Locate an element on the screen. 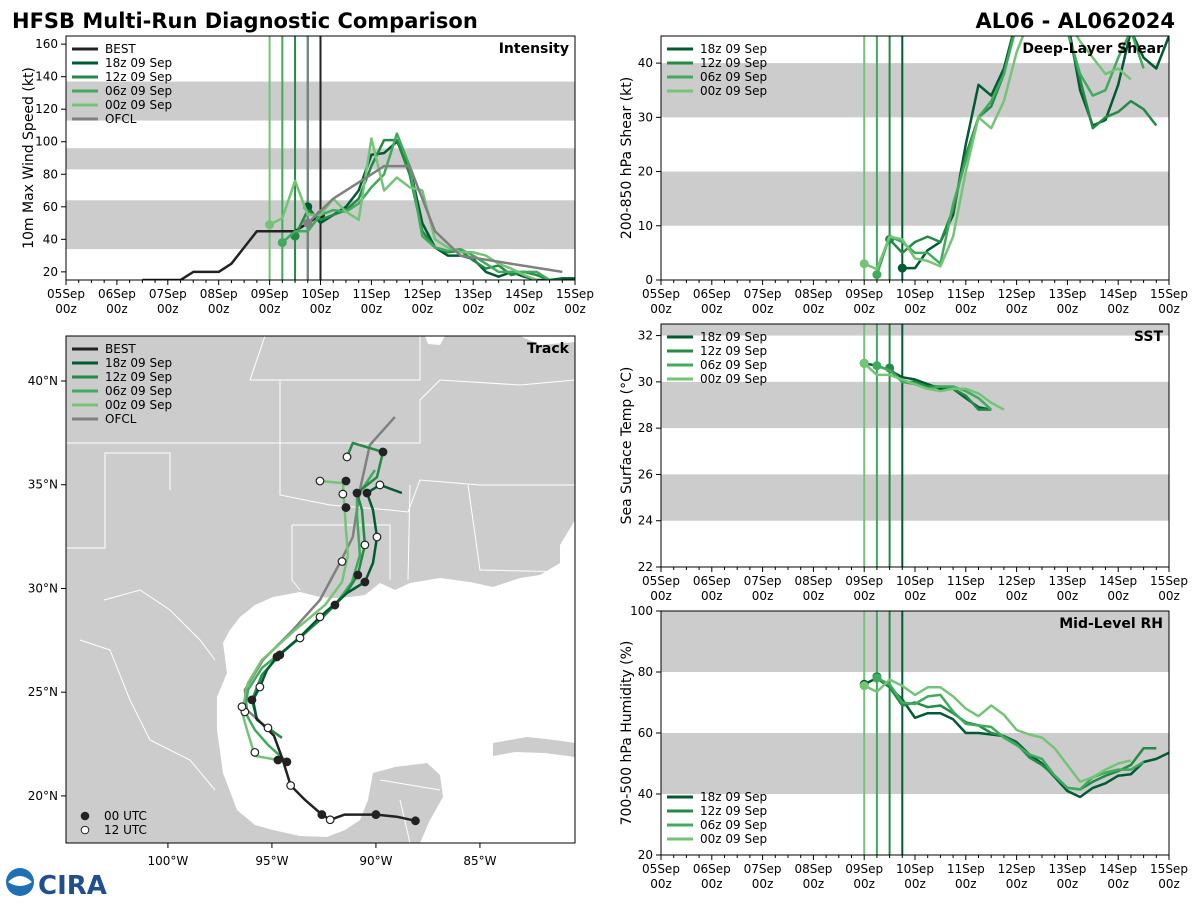  x-tick-label: 09Sep is located at coordinates (864, 869).